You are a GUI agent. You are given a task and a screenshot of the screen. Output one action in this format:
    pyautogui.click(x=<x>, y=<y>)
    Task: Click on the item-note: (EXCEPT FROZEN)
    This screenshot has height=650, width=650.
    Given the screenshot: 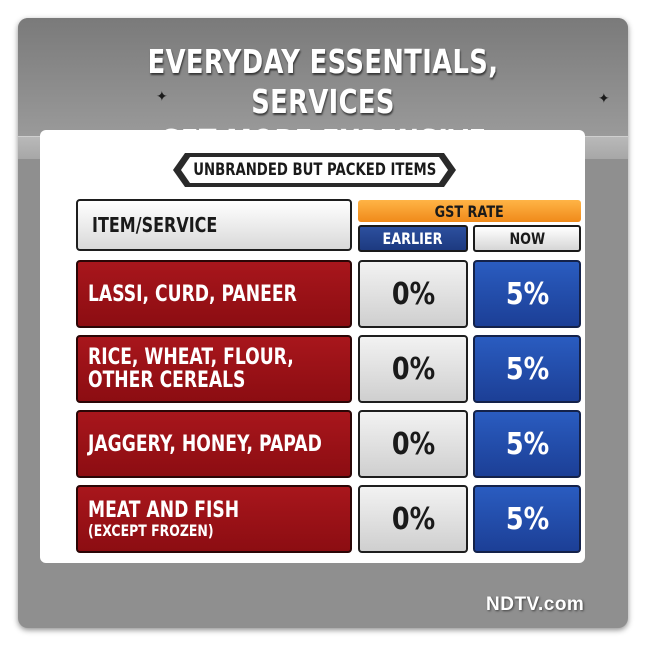 What is the action you would take?
    pyautogui.click(x=151, y=530)
    